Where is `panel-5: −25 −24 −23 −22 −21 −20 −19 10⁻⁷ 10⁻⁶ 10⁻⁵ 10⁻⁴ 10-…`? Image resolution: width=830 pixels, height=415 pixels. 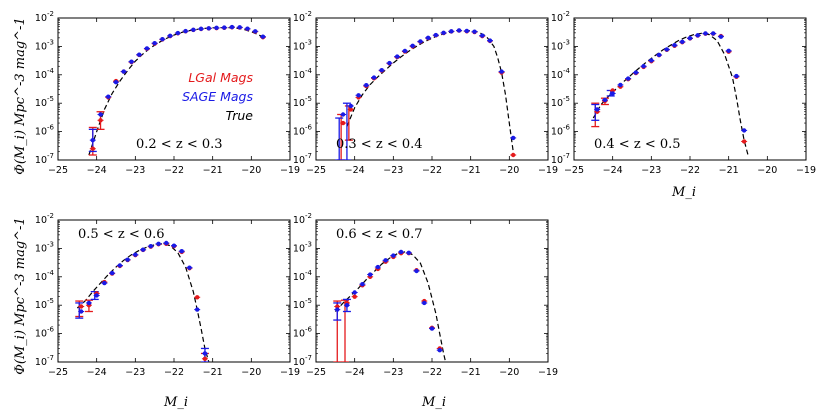
panel-5: −25 −24 −23 −22 −21 −20 −19 10⁻⁷ 10⁻⁶ 10⁻⁵ 10⁻⁴ 10-… is located at coordinates (425, 295).